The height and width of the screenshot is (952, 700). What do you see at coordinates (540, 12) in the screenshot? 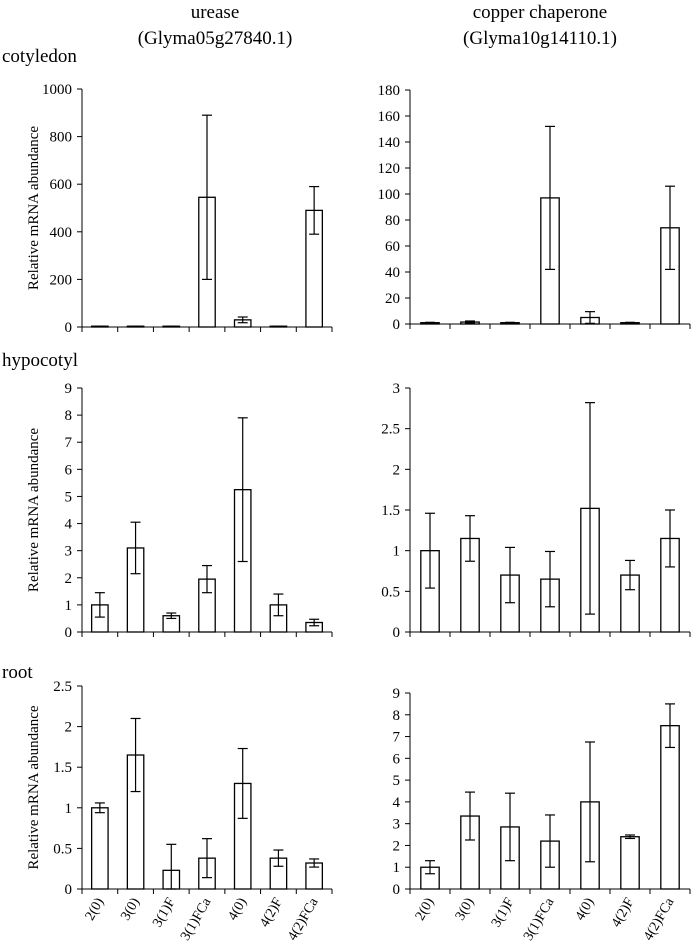
I see `column-title-gene: copper chaperone` at bounding box center [540, 12].